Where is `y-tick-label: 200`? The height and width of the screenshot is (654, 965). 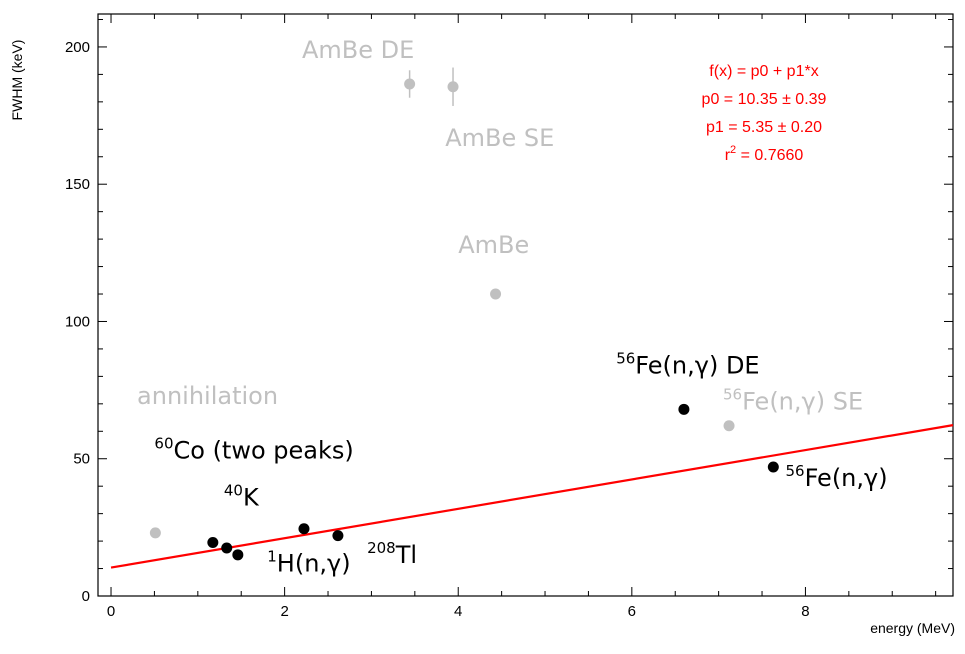 y-tick-label: 200 is located at coordinates (77, 47).